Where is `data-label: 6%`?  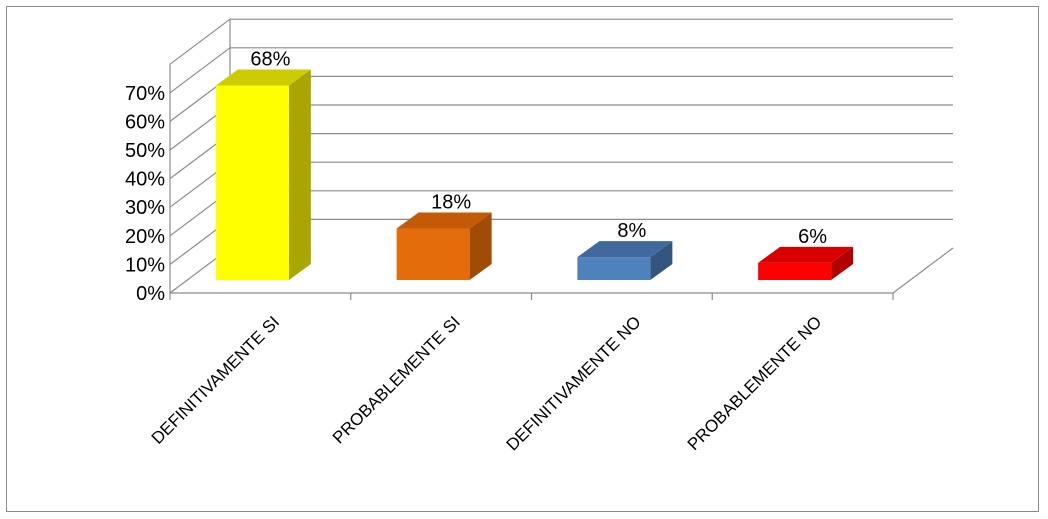 data-label: 6% is located at coordinates (812, 237).